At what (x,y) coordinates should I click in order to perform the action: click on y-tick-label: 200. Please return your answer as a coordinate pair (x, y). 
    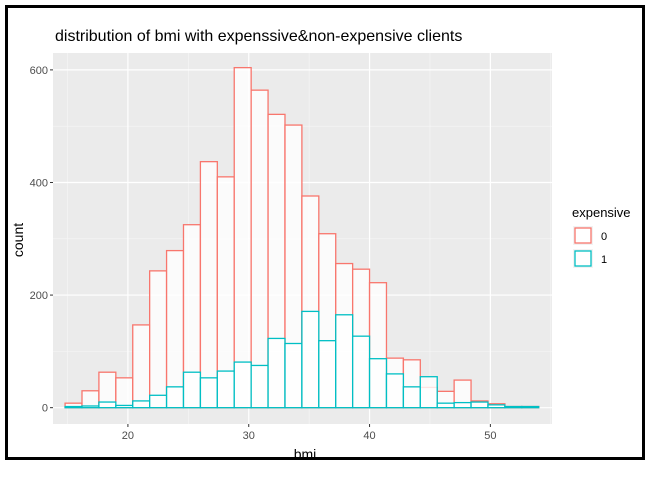
    Looking at the image, I should click on (39, 296).